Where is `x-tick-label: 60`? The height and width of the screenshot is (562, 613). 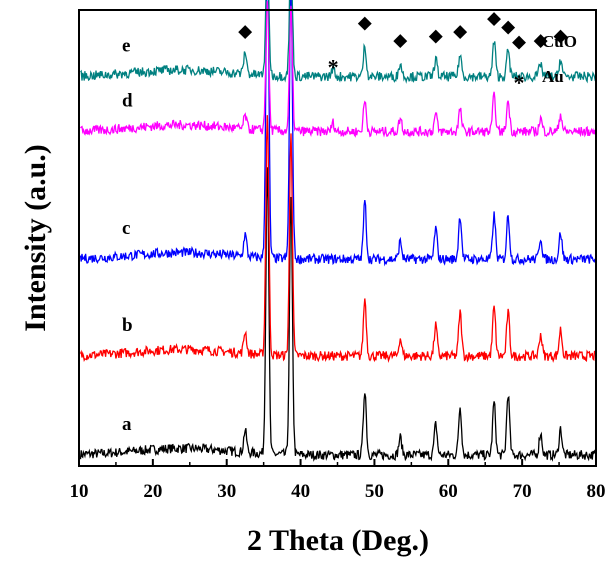 x-tick-label: 60 is located at coordinates (448, 491).